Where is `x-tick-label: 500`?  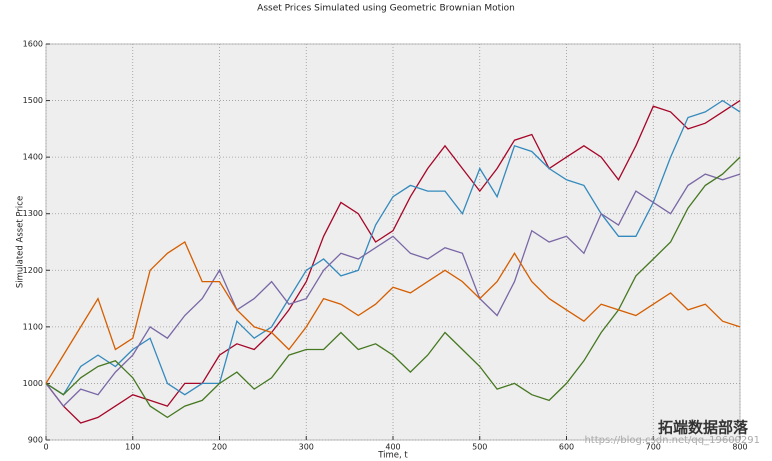
x-tick-label: 500 is located at coordinates (479, 447).